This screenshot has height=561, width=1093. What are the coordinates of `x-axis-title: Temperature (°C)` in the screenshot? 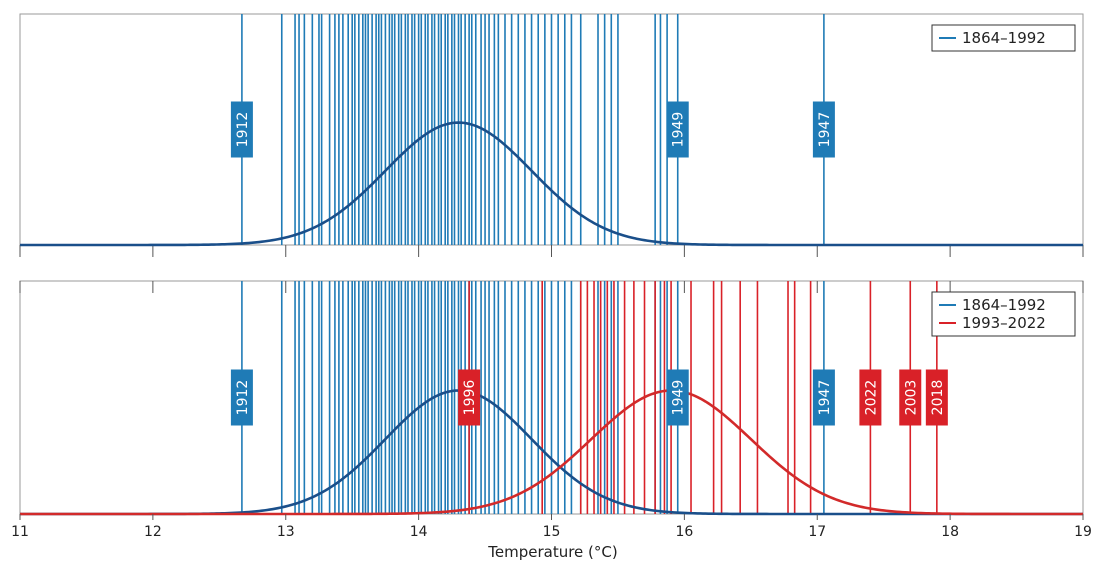 It's located at (552, 552).